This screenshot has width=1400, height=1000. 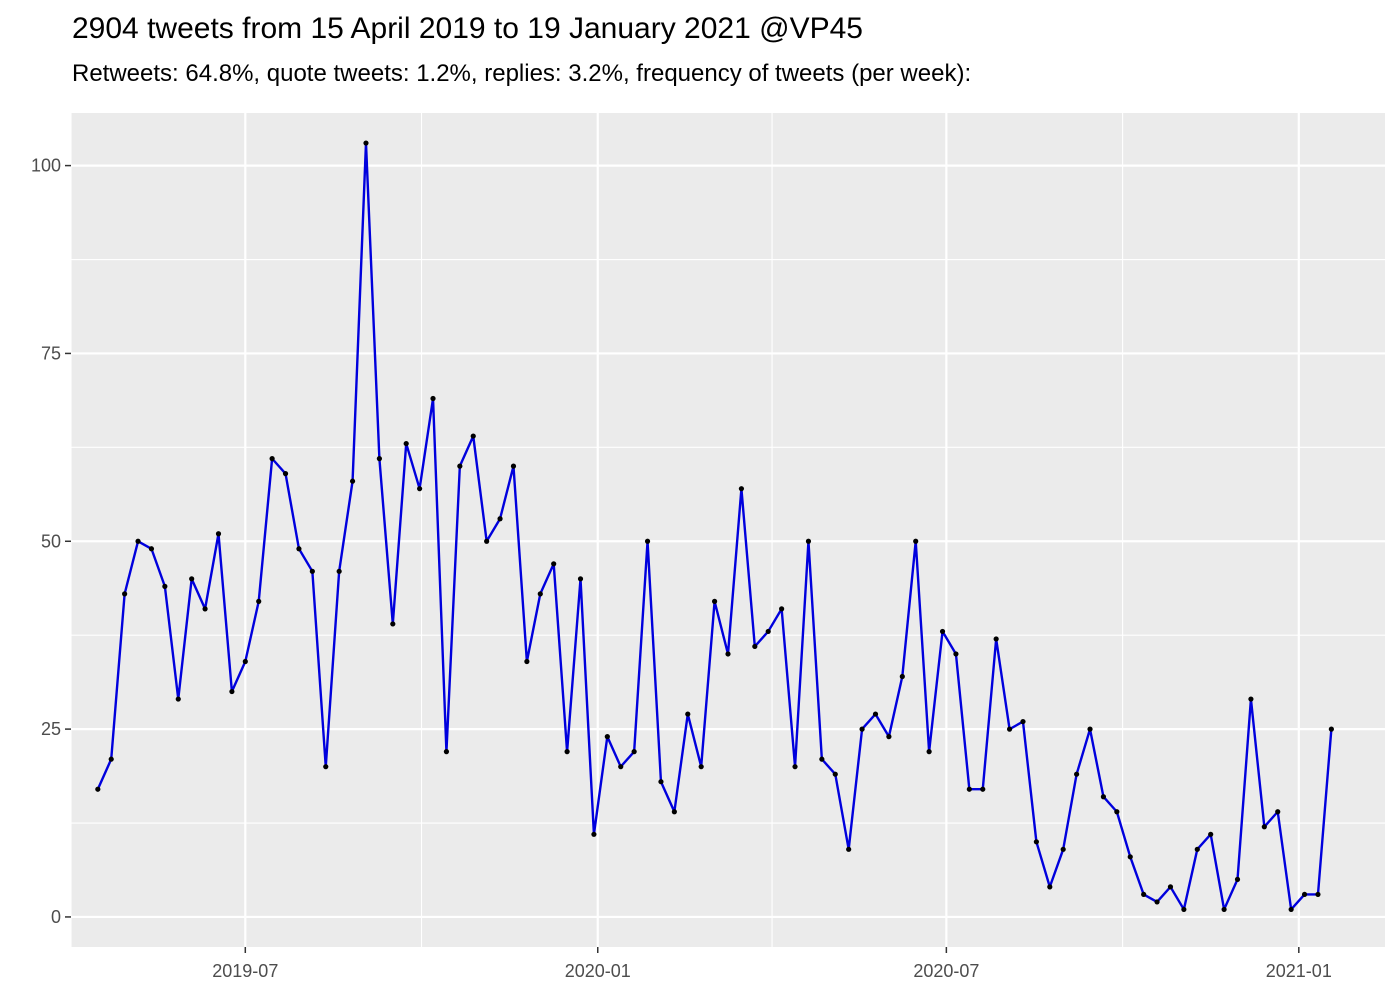 I want to click on y-tick-label: 50, so click(x=51, y=541).